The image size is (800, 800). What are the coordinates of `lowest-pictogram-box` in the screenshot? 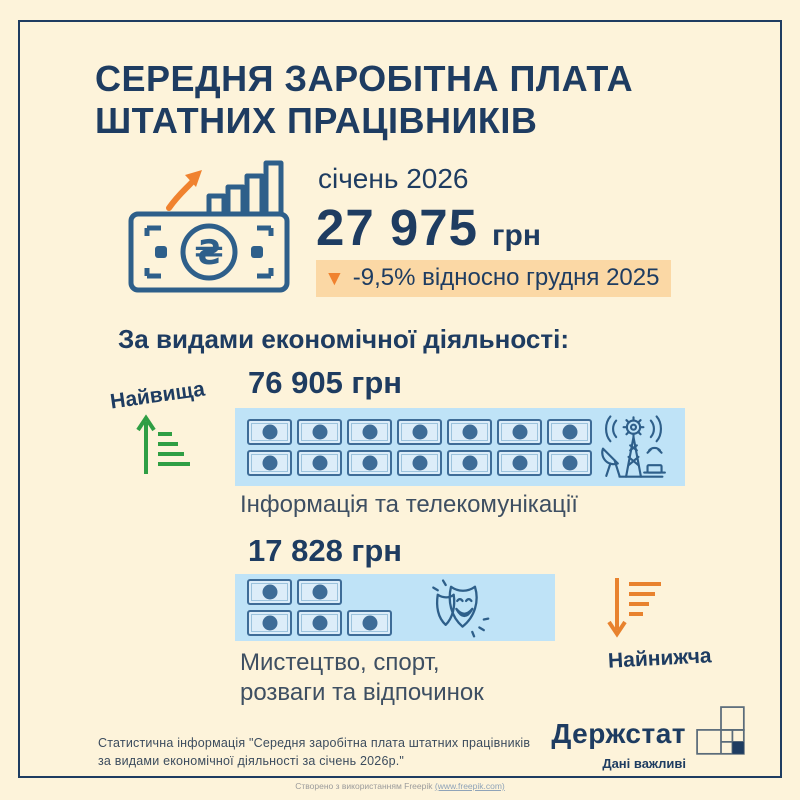 It's located at (395, 607).